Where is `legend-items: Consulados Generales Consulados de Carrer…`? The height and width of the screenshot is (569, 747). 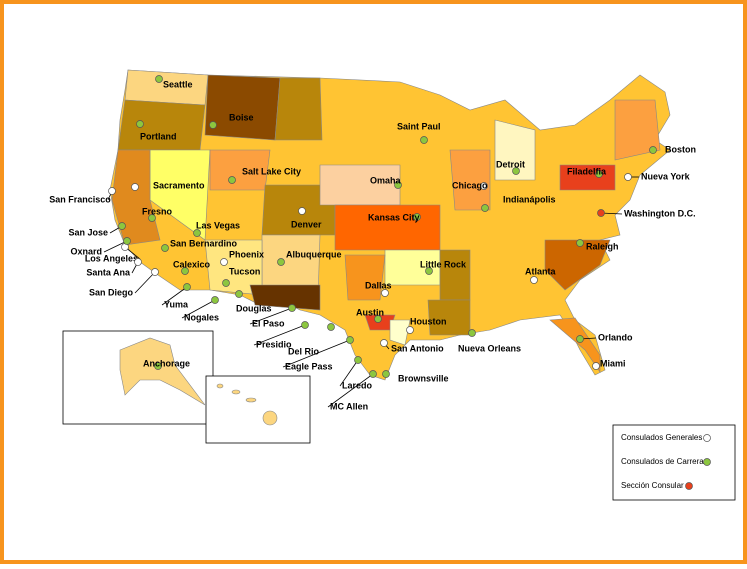 legend-items: Consulados Generales Consulados de Carrer… is located at coordinates (666, 461).